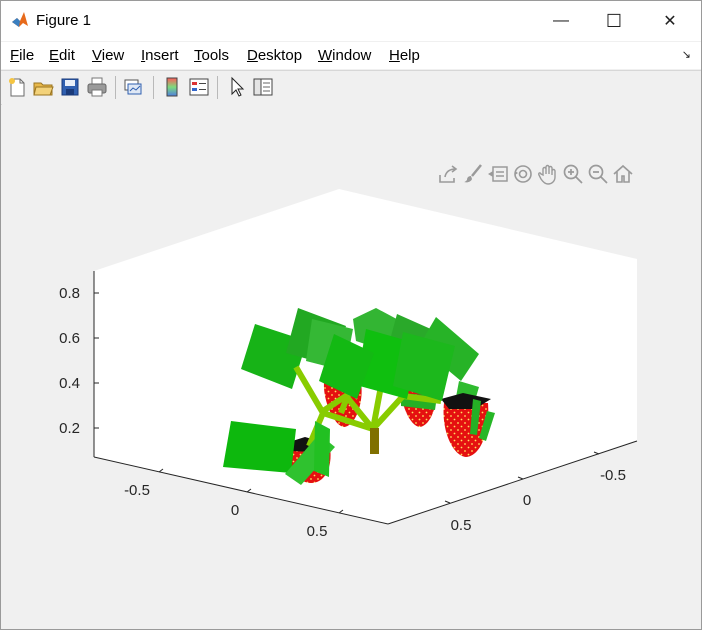  I want to click on data-tips-icon, so click(498, 174).